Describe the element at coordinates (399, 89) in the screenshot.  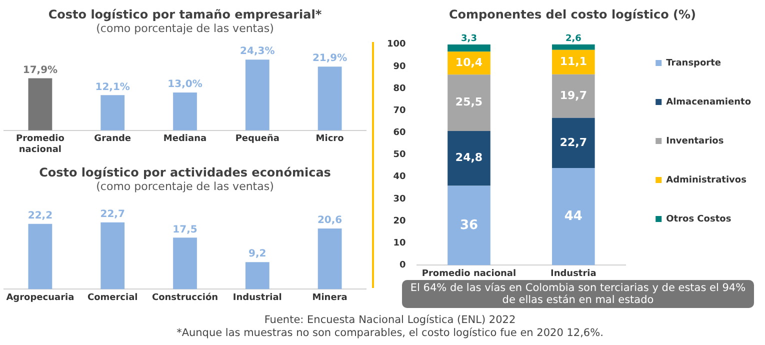
I see `y-tick-label: 80` at that location.